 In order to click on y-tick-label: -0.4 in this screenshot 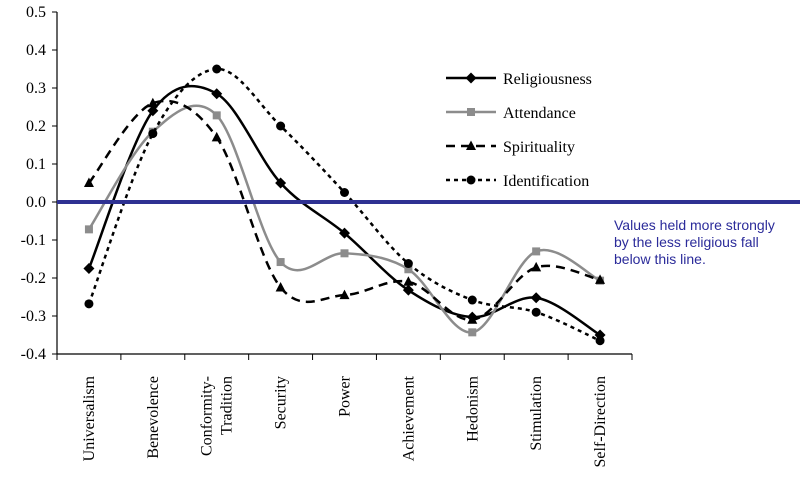, I will do `click(33, 354)`.